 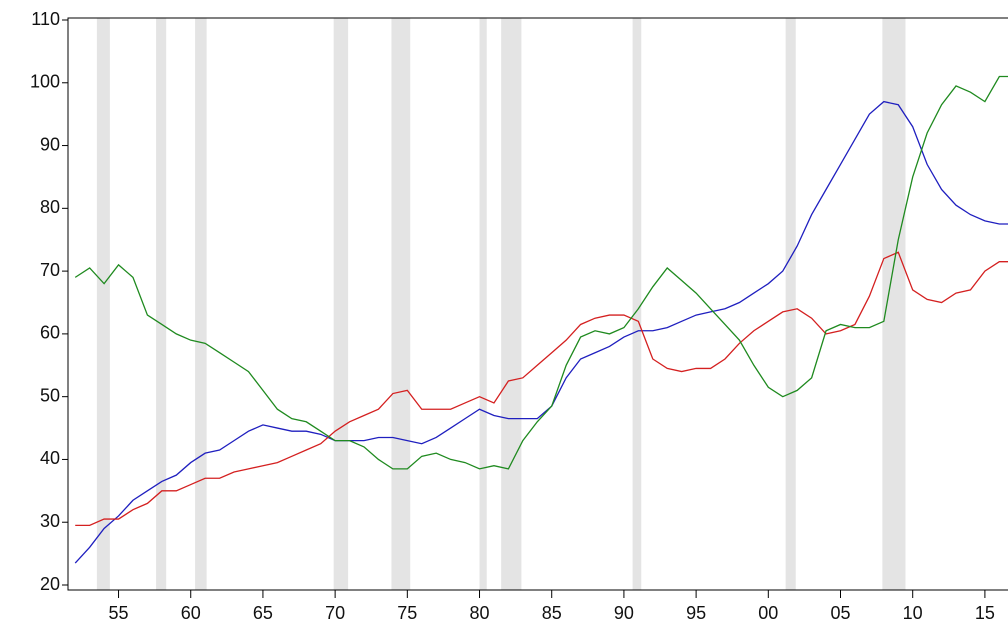 I want to click on x-tick-label: 60, so click(x=191, y=613).